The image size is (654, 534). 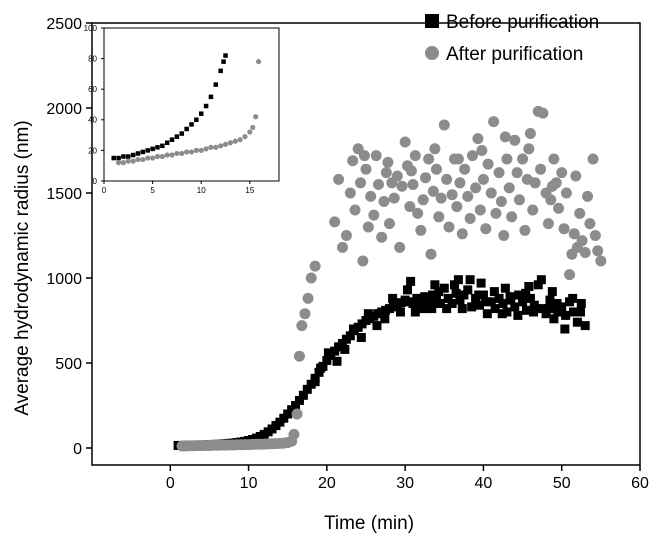 What do you see at coordinates (191, 104) in the screenshot?
I see `inset-frame` at bounding box center [191, 104].